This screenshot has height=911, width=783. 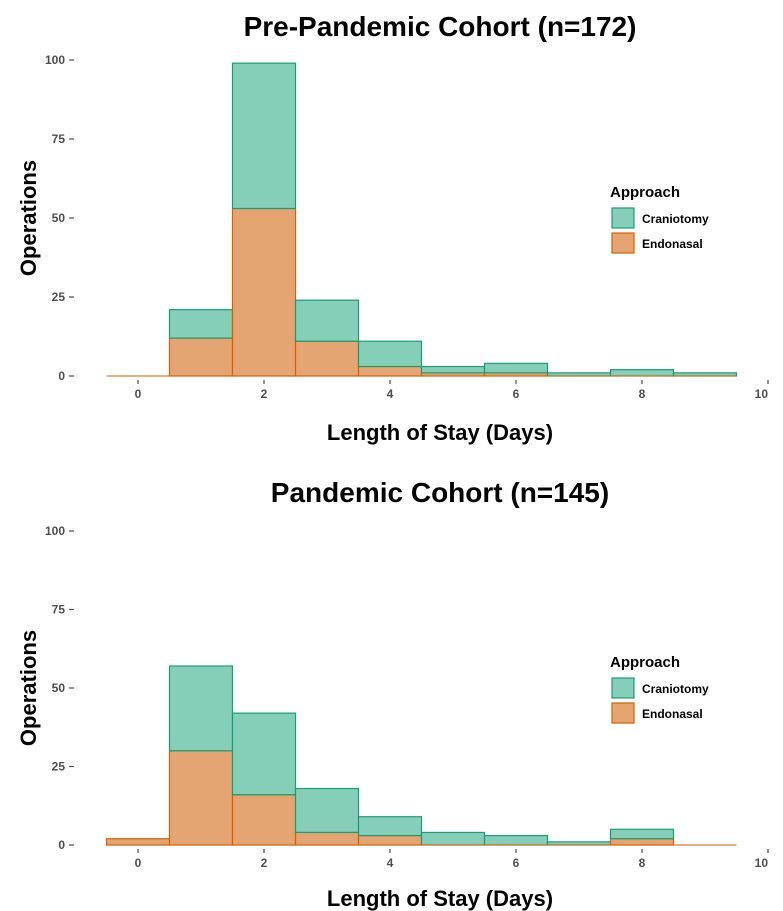 What do you see at coordinates (440, 492) in the screenshot?
I see `chart-title: Pandemic Cohort (n=145)` at bounding box center [440, 492].